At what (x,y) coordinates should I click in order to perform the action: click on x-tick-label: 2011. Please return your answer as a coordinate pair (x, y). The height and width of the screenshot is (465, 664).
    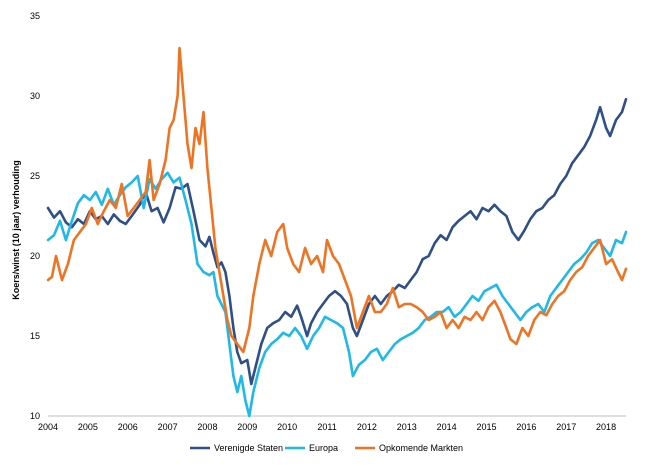
    Looking at the image, I should click on (326, 427).